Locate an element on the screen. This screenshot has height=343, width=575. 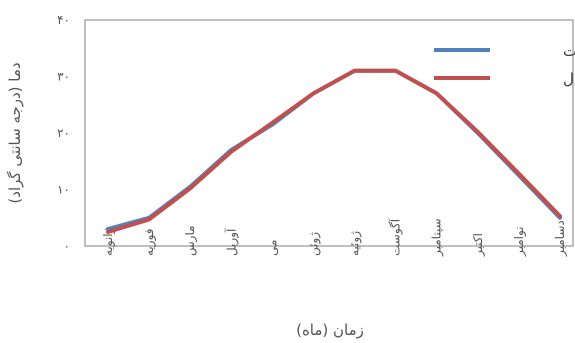
legend-label-model: مدل is located at coordinates (569, 79).